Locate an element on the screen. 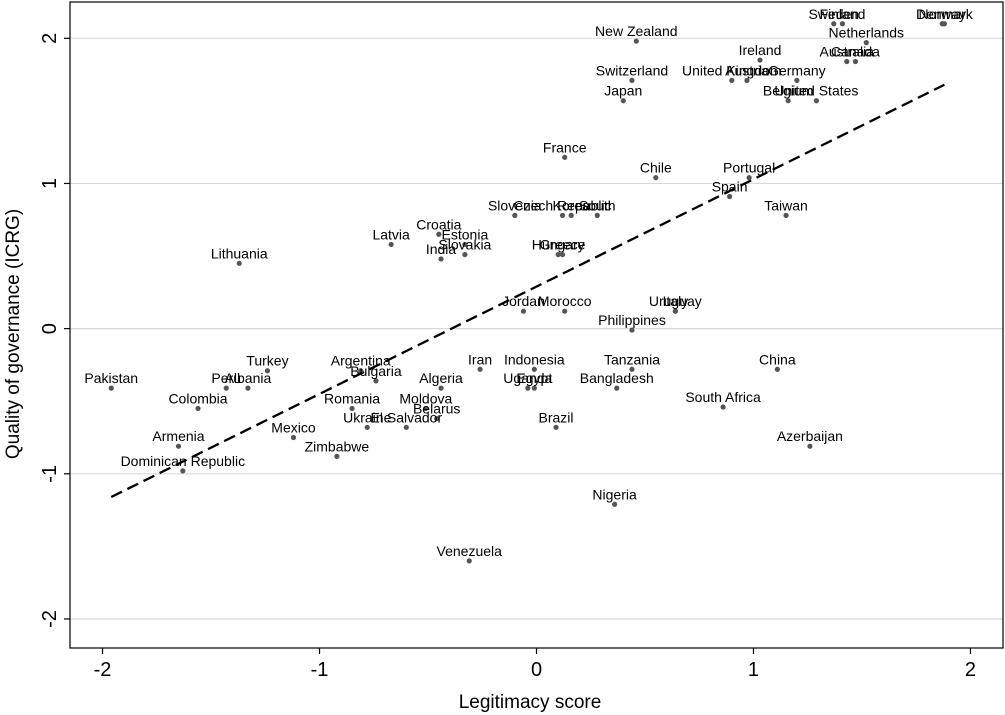 The width and height of the screenshot is (1005, 715). data-point: United States is located at coordinates (816, 93).